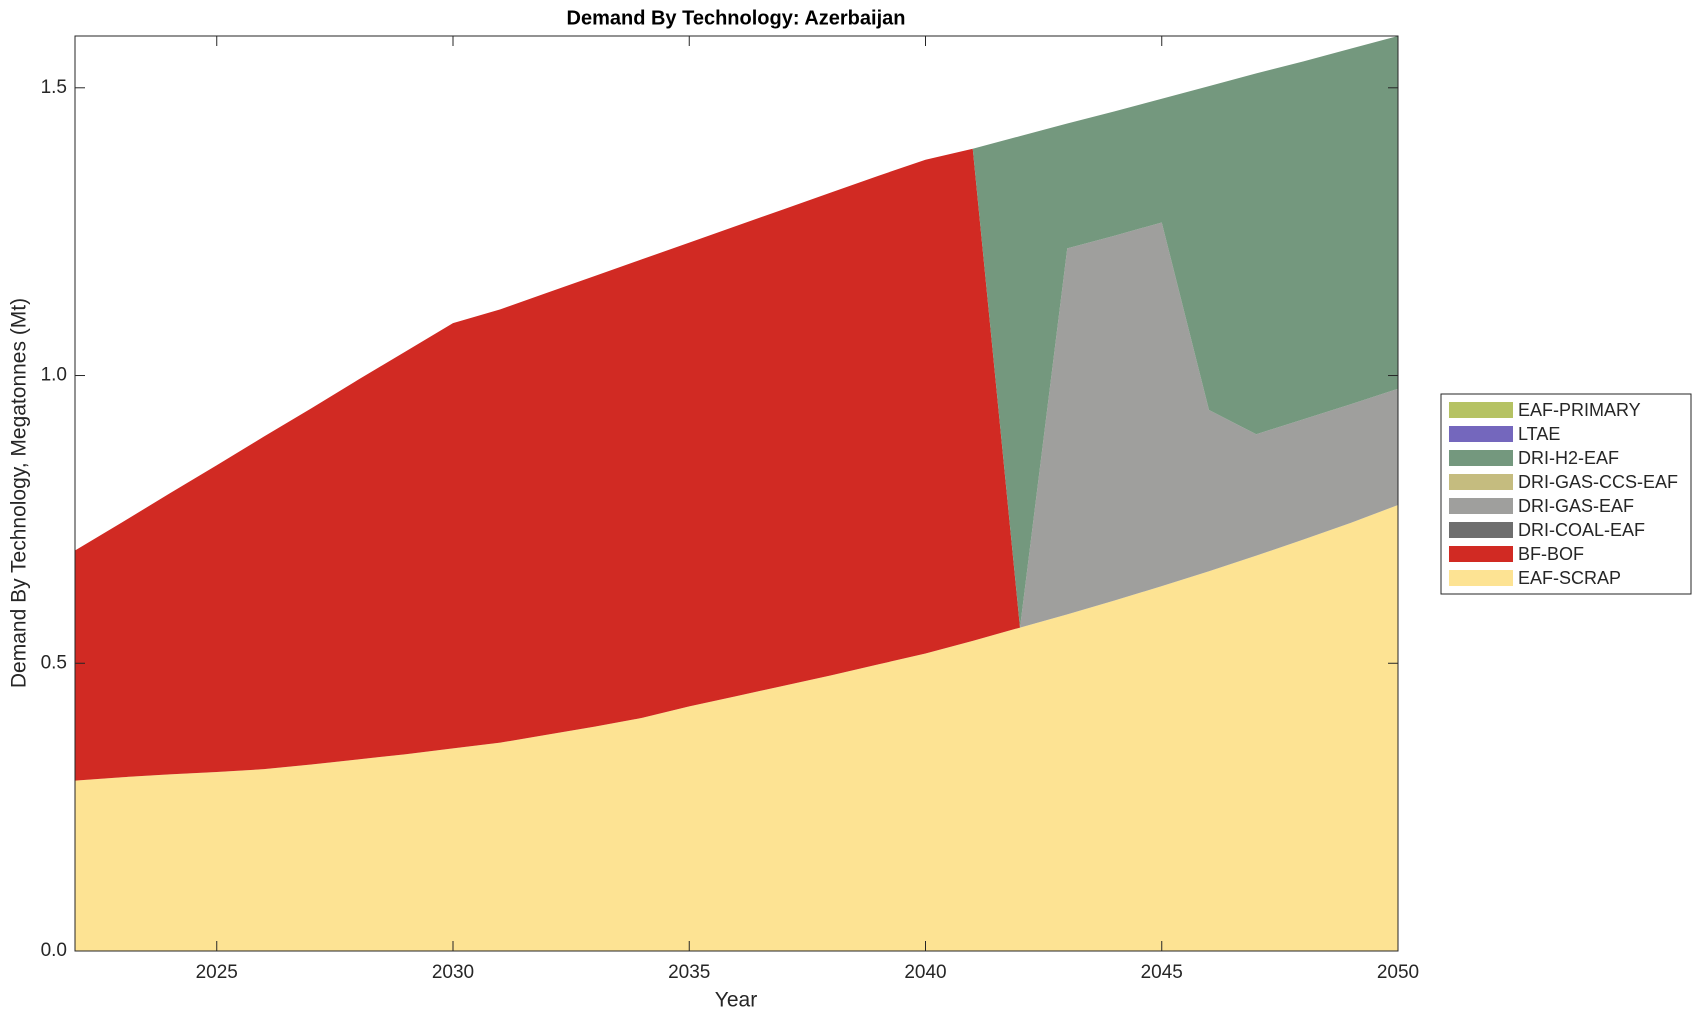 The width and height of the screenshot is (1703, 1025). Describe the element at coordinates (1576, 506) in the screenshot. I see `legend-label: DRI-GAS-EAF` at that location.